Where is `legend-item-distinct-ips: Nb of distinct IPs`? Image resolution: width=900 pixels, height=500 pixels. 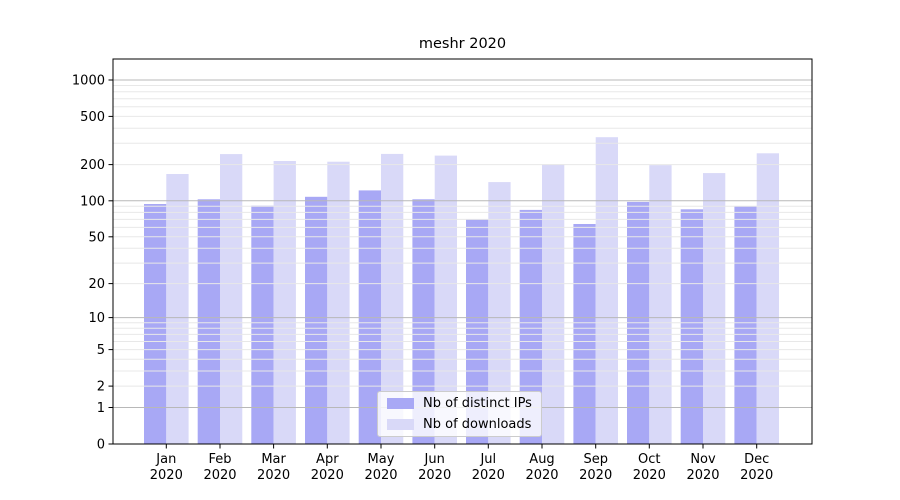 legend-item-distinct-ips: Nb of distinct IPs is located at coordinates (460, 403).